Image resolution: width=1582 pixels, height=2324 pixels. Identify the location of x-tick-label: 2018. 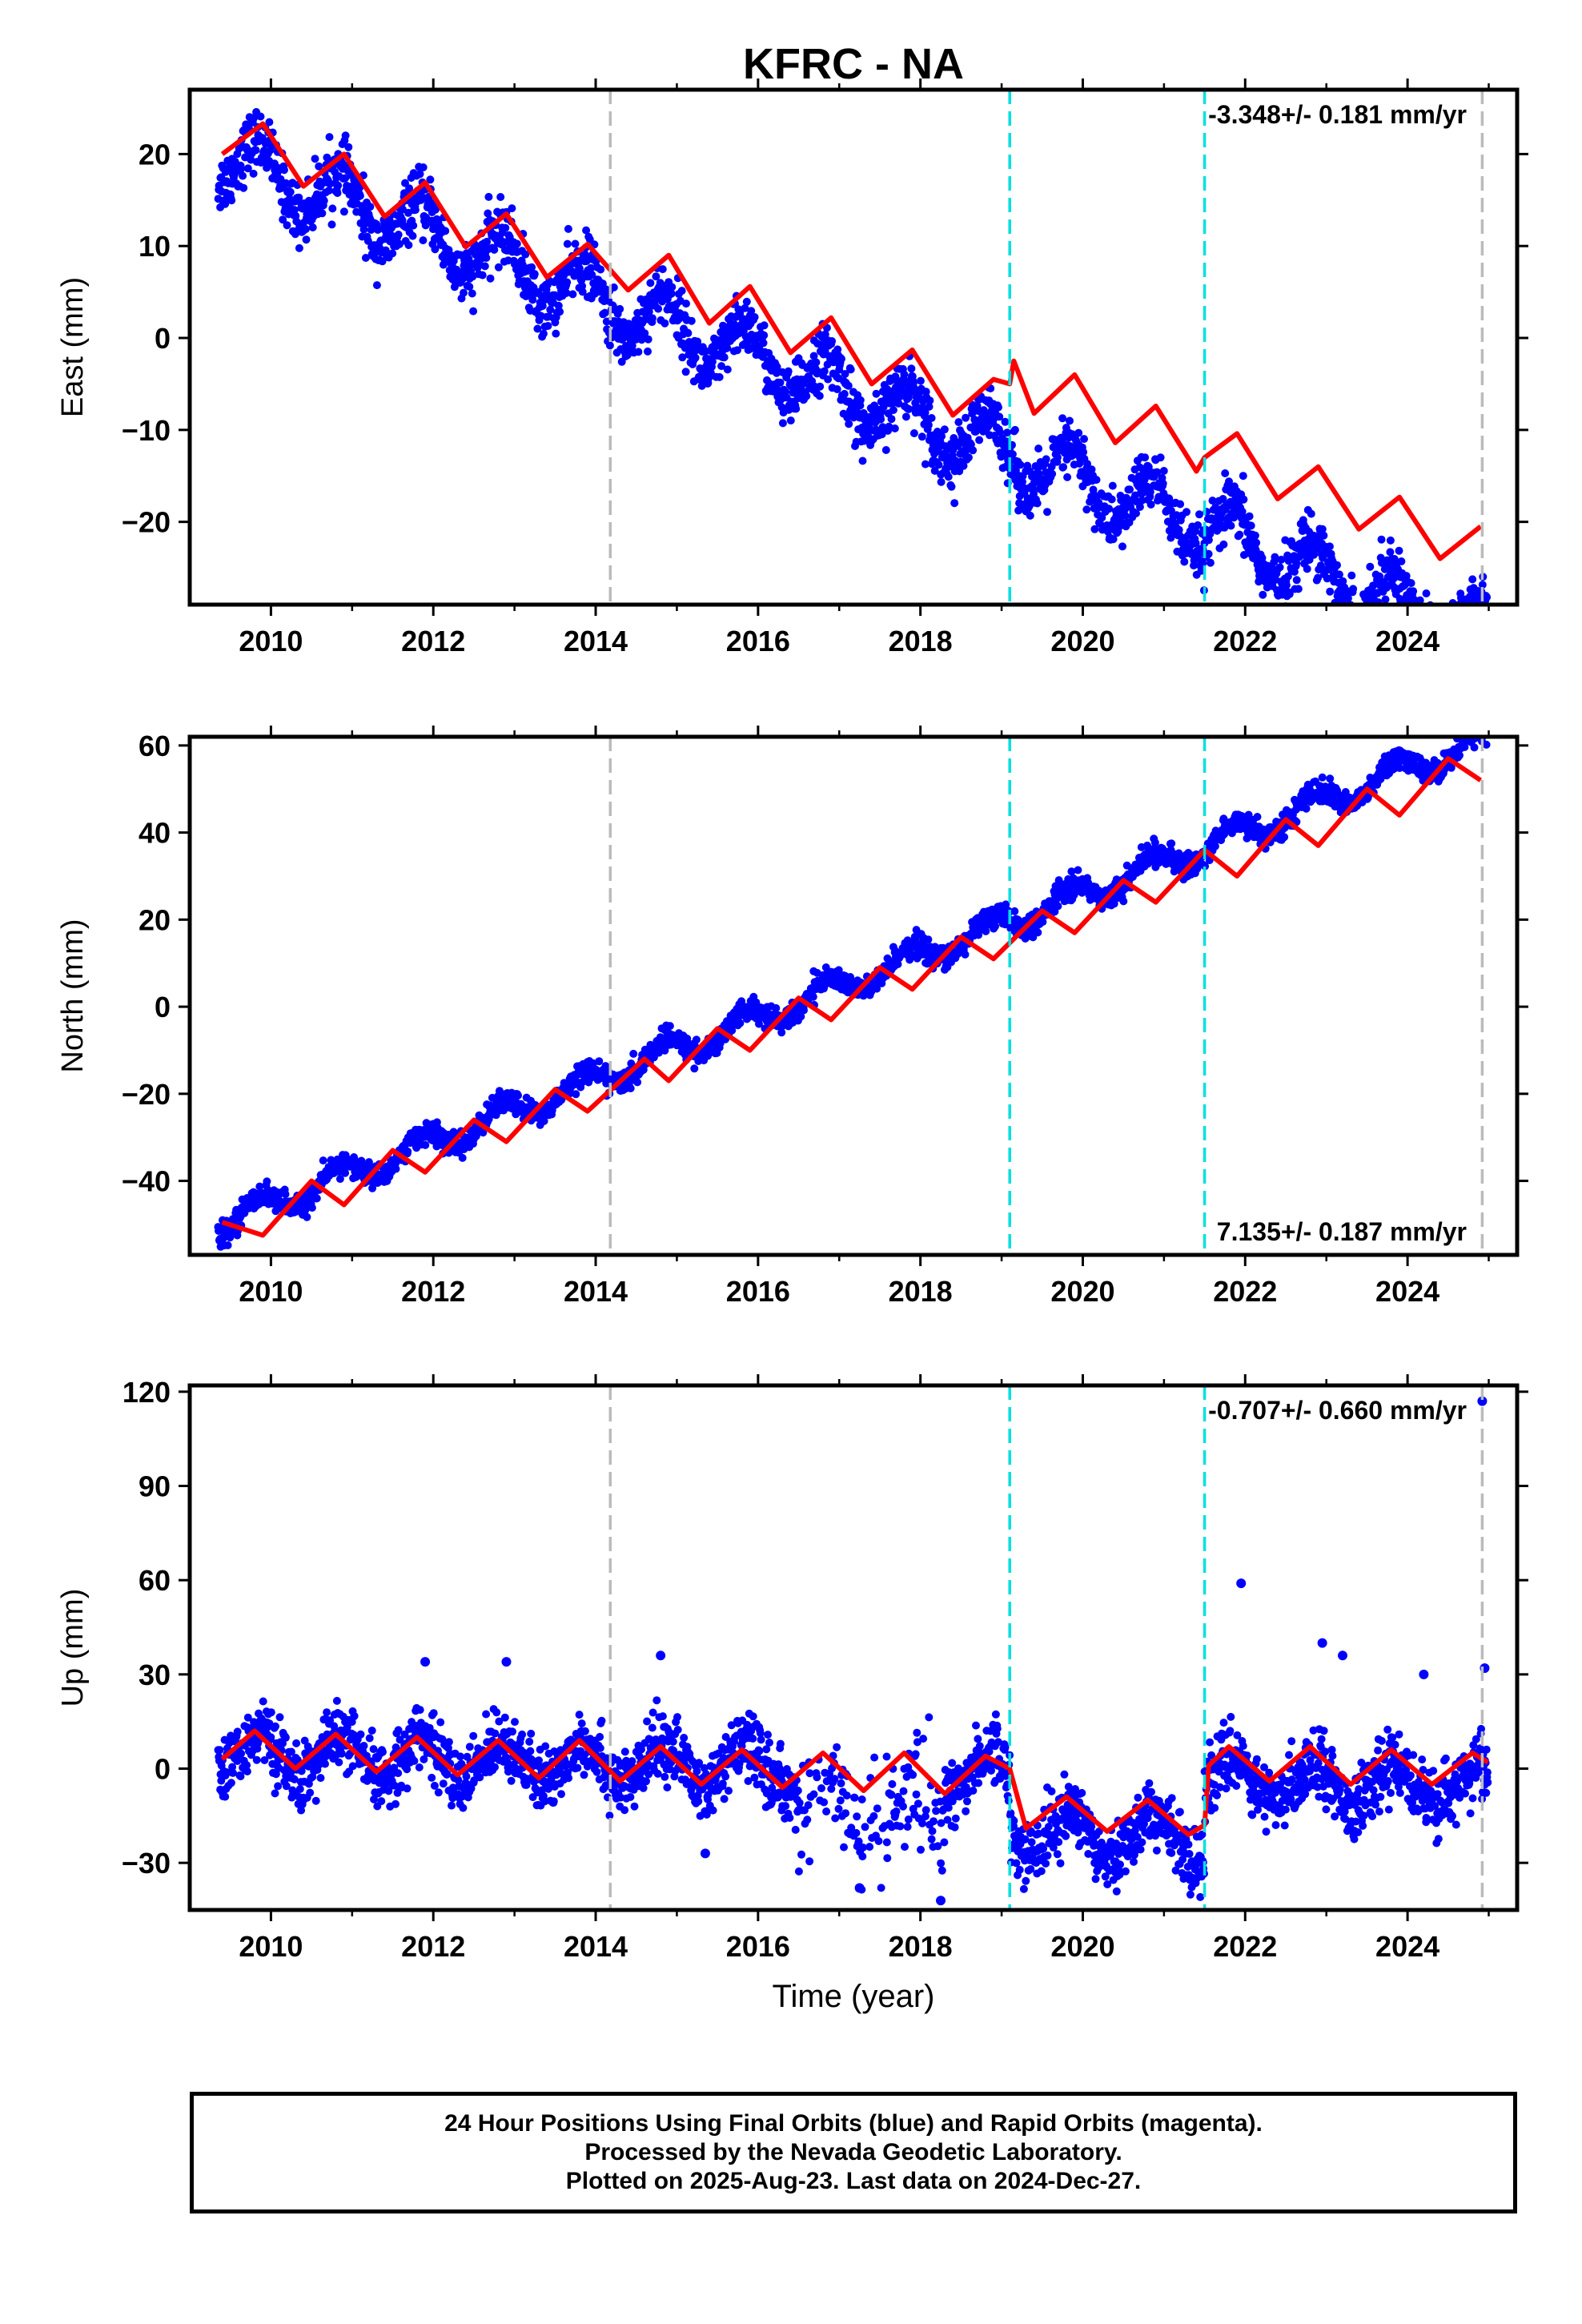
(921, 641).